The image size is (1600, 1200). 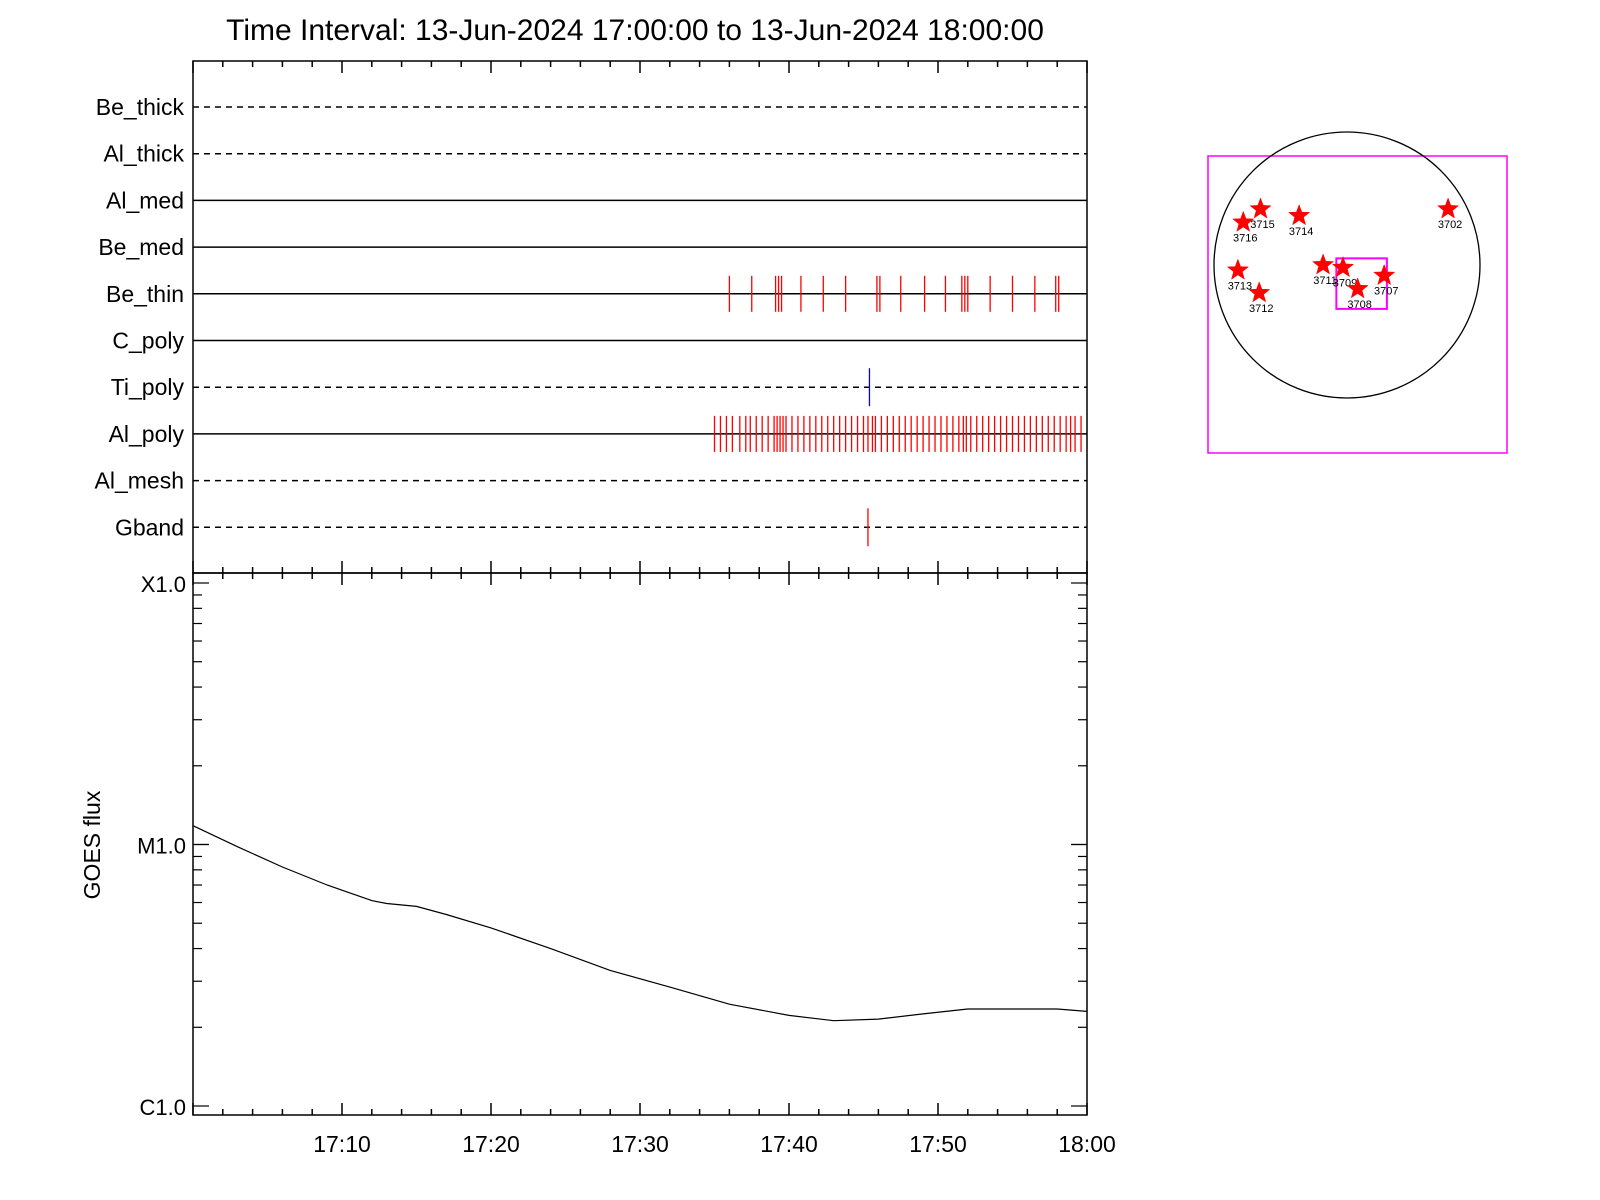 What do you see at coordinates (1345, 284) in the screenshot?
I see `active-region-label: 3709` at bounding box center [1345, 284].